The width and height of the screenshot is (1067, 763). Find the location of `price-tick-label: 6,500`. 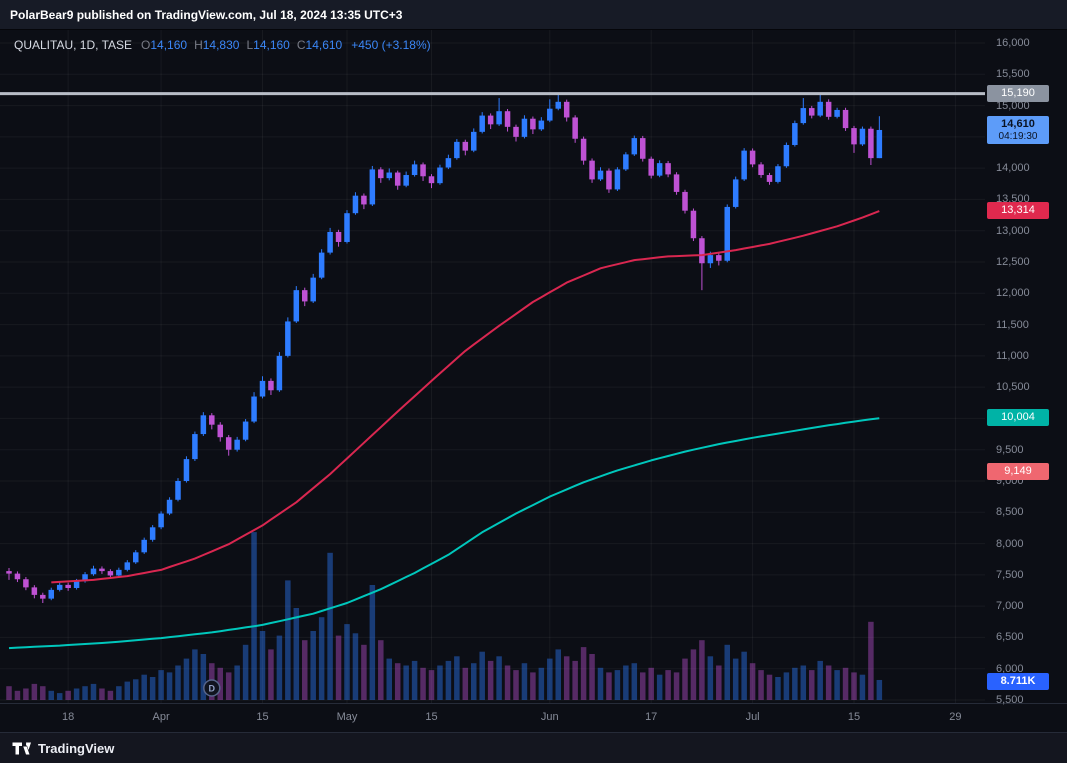

price-tick-label: 6,500 is located at coordinates (1010, 637).